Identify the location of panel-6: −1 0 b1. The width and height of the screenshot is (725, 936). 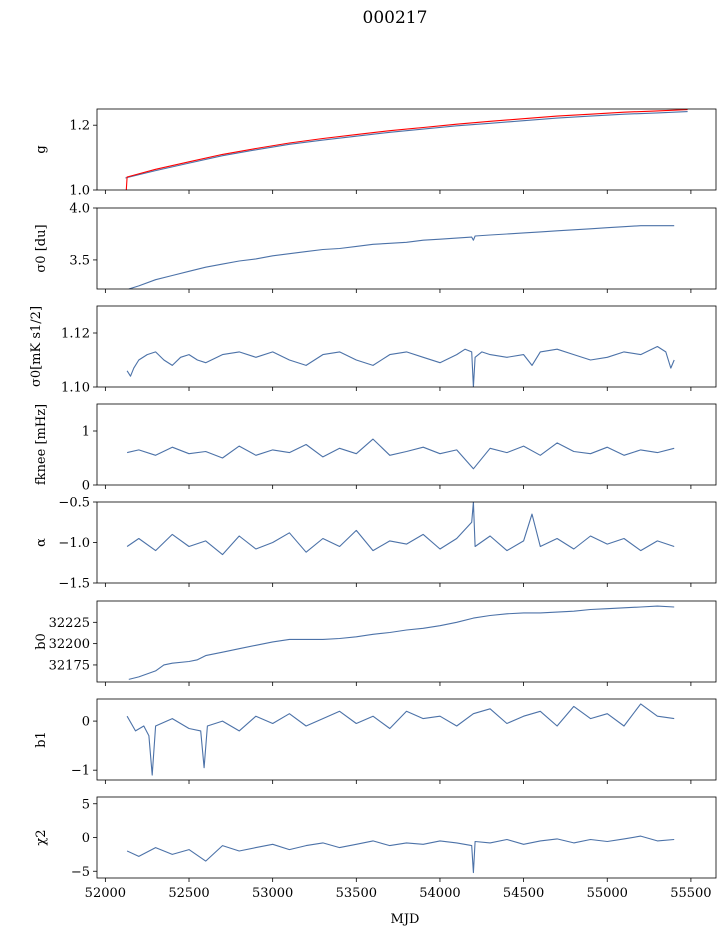
(375, 741).